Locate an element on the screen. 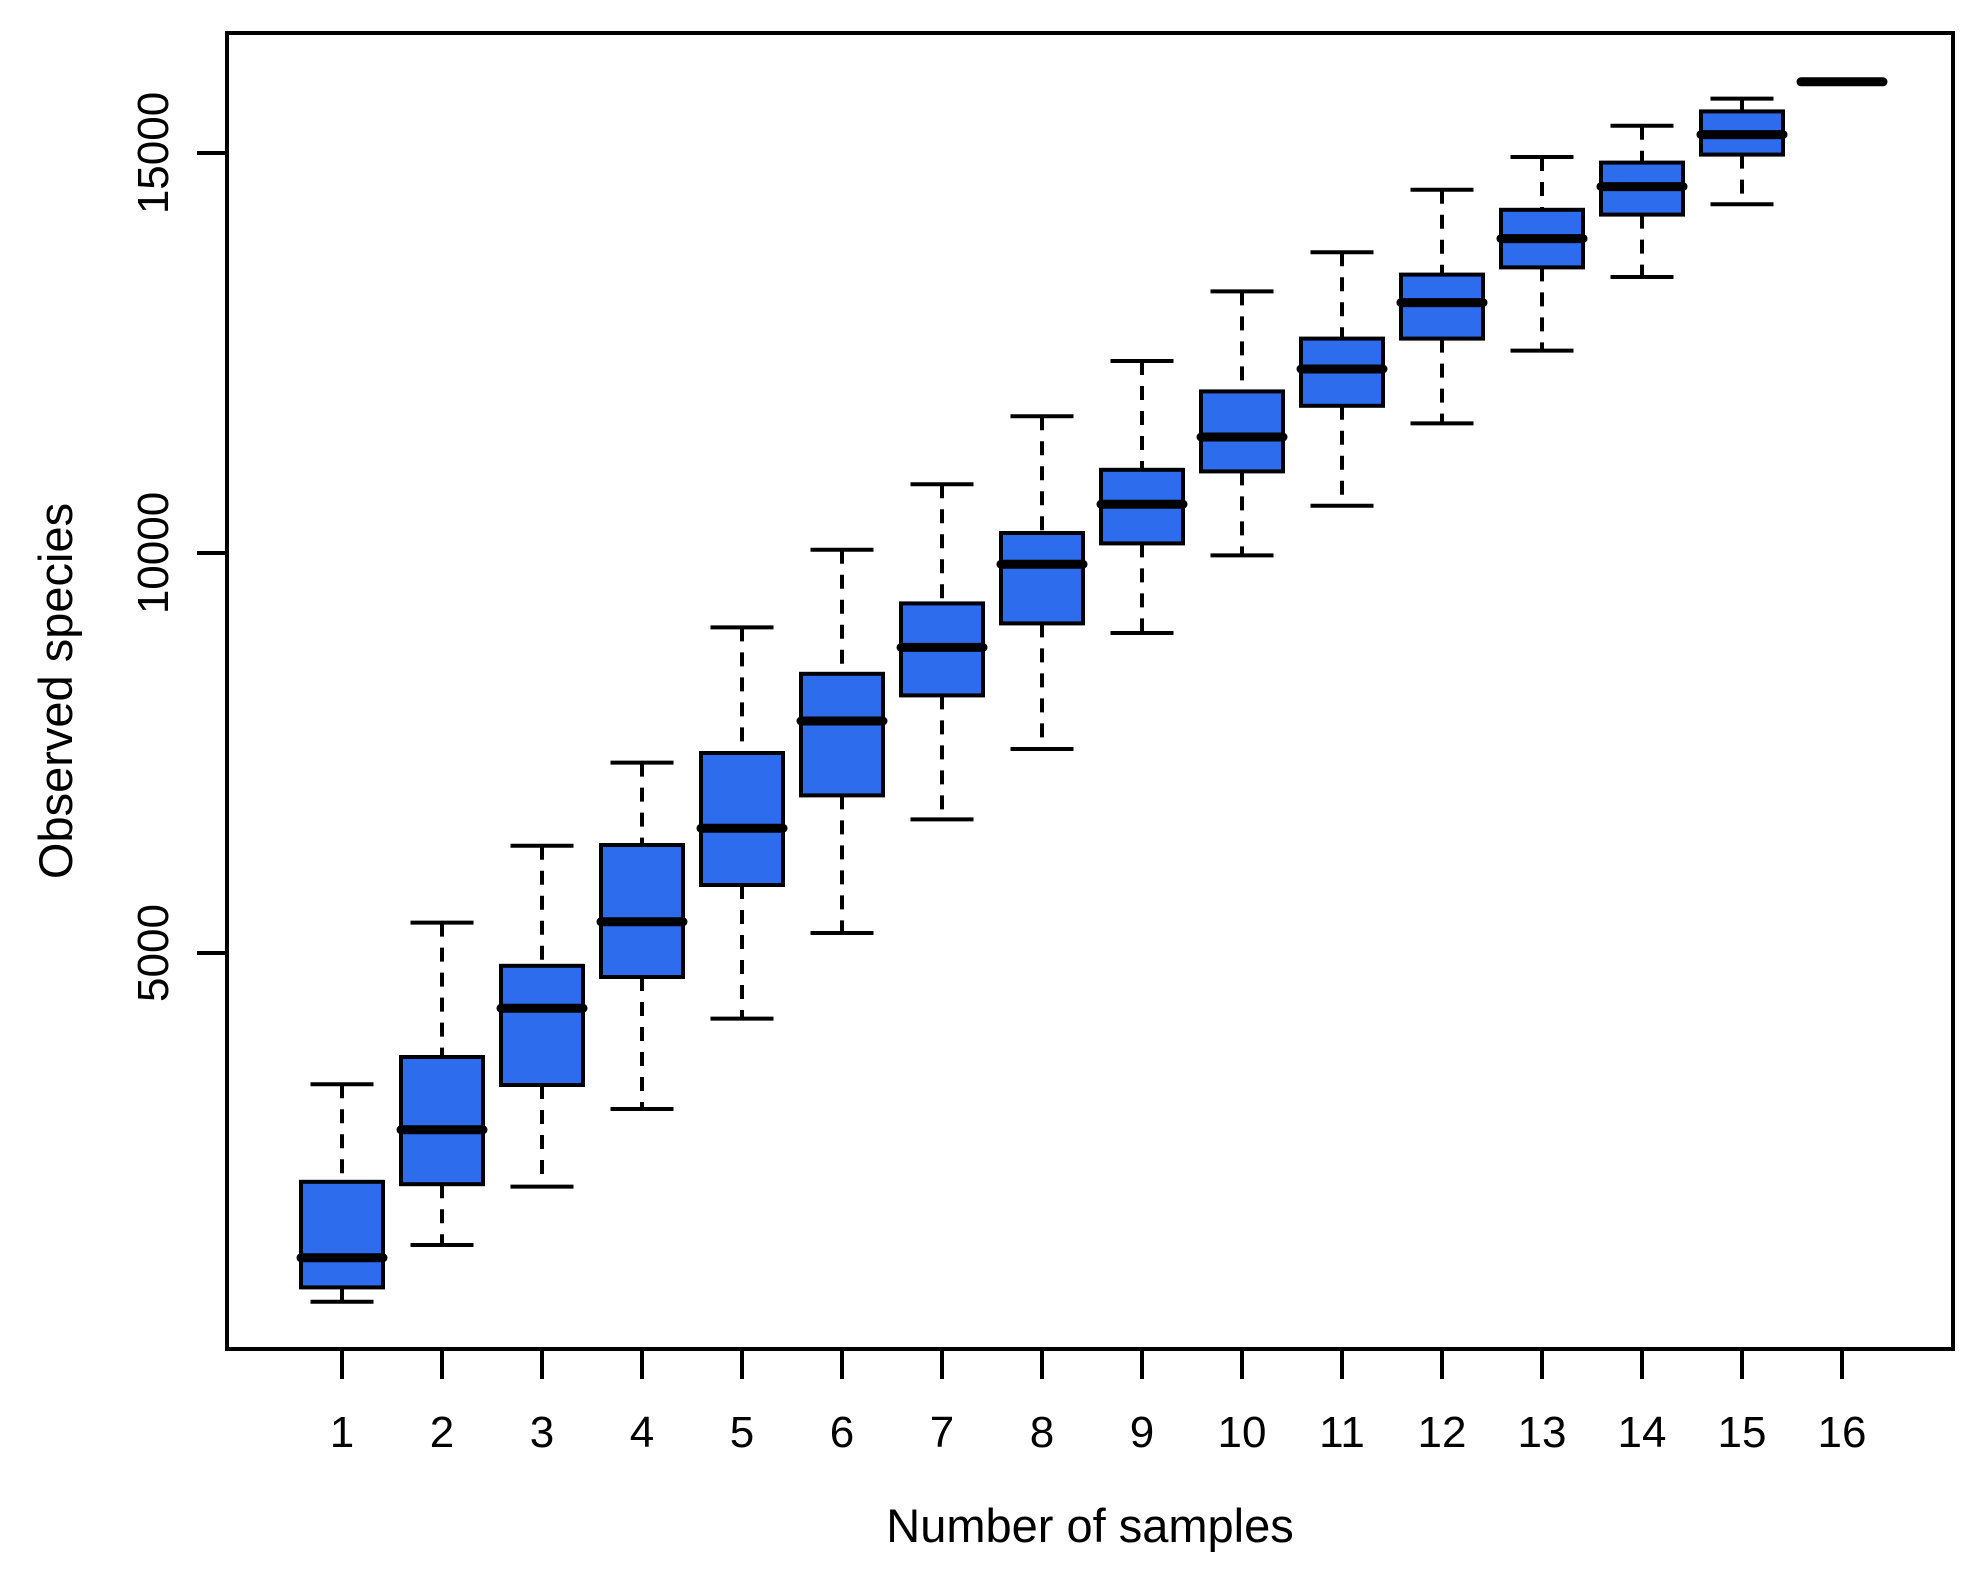 The height and width of the screenshot is (1580, 1971). x-tick-label: 8 is located at coordinates (1042, 1432).